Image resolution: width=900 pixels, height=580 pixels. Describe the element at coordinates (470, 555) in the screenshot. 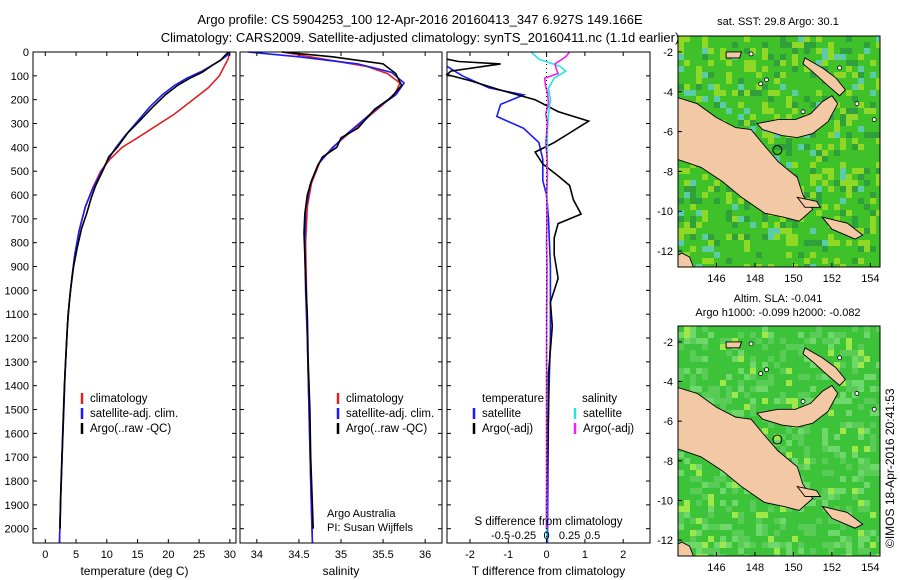

I see `diff-xtick-label: -2` at that location.